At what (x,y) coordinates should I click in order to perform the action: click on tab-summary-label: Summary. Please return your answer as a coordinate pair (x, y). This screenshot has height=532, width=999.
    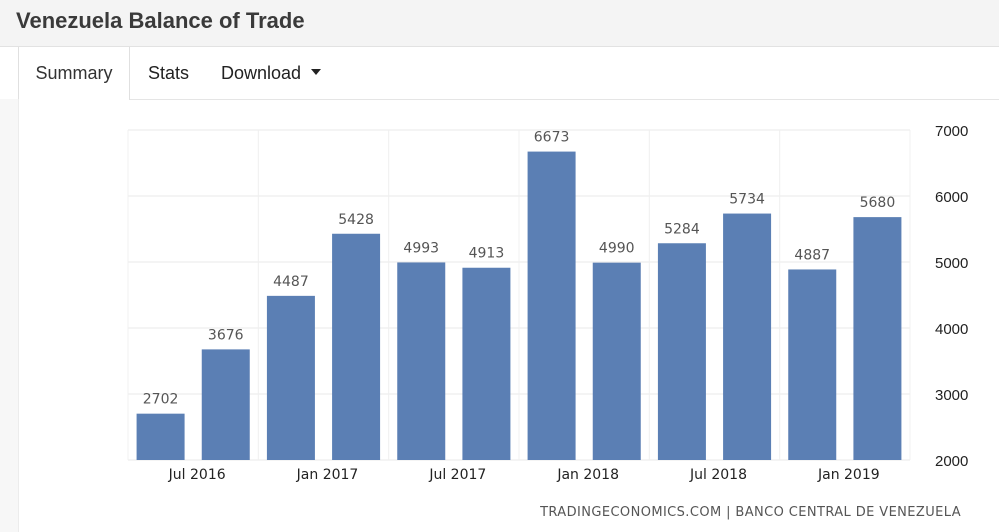
    Looking at the image, I should click on (74, 73).